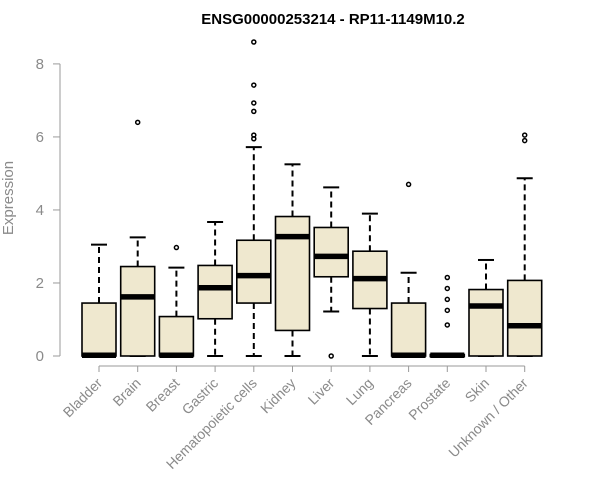  Describe the element at coordinates (278, 396) in the screenshot. I see `x-tick-label: Kidney` at that location.